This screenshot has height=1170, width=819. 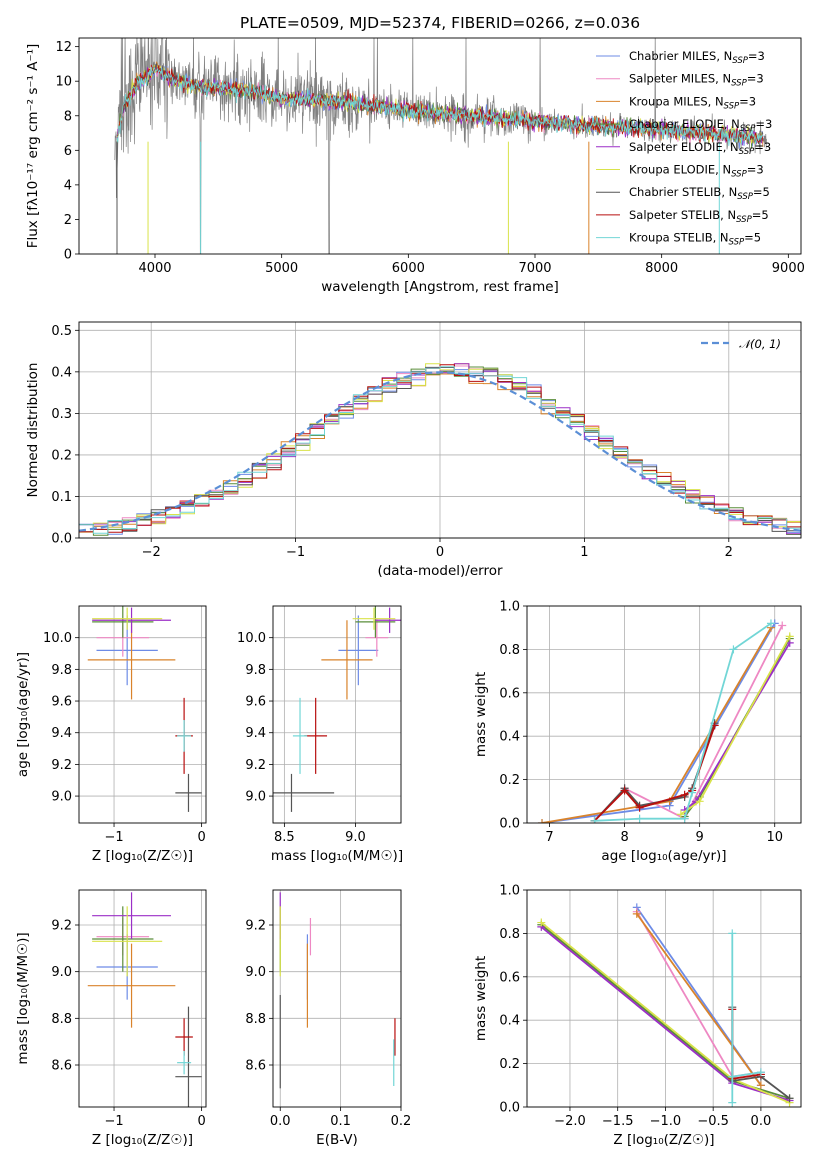 What do you see at coordinates (63, 82) in the screenshot?
I see `spectrum-ytick-label: 10` at bounding box center [63, 82].